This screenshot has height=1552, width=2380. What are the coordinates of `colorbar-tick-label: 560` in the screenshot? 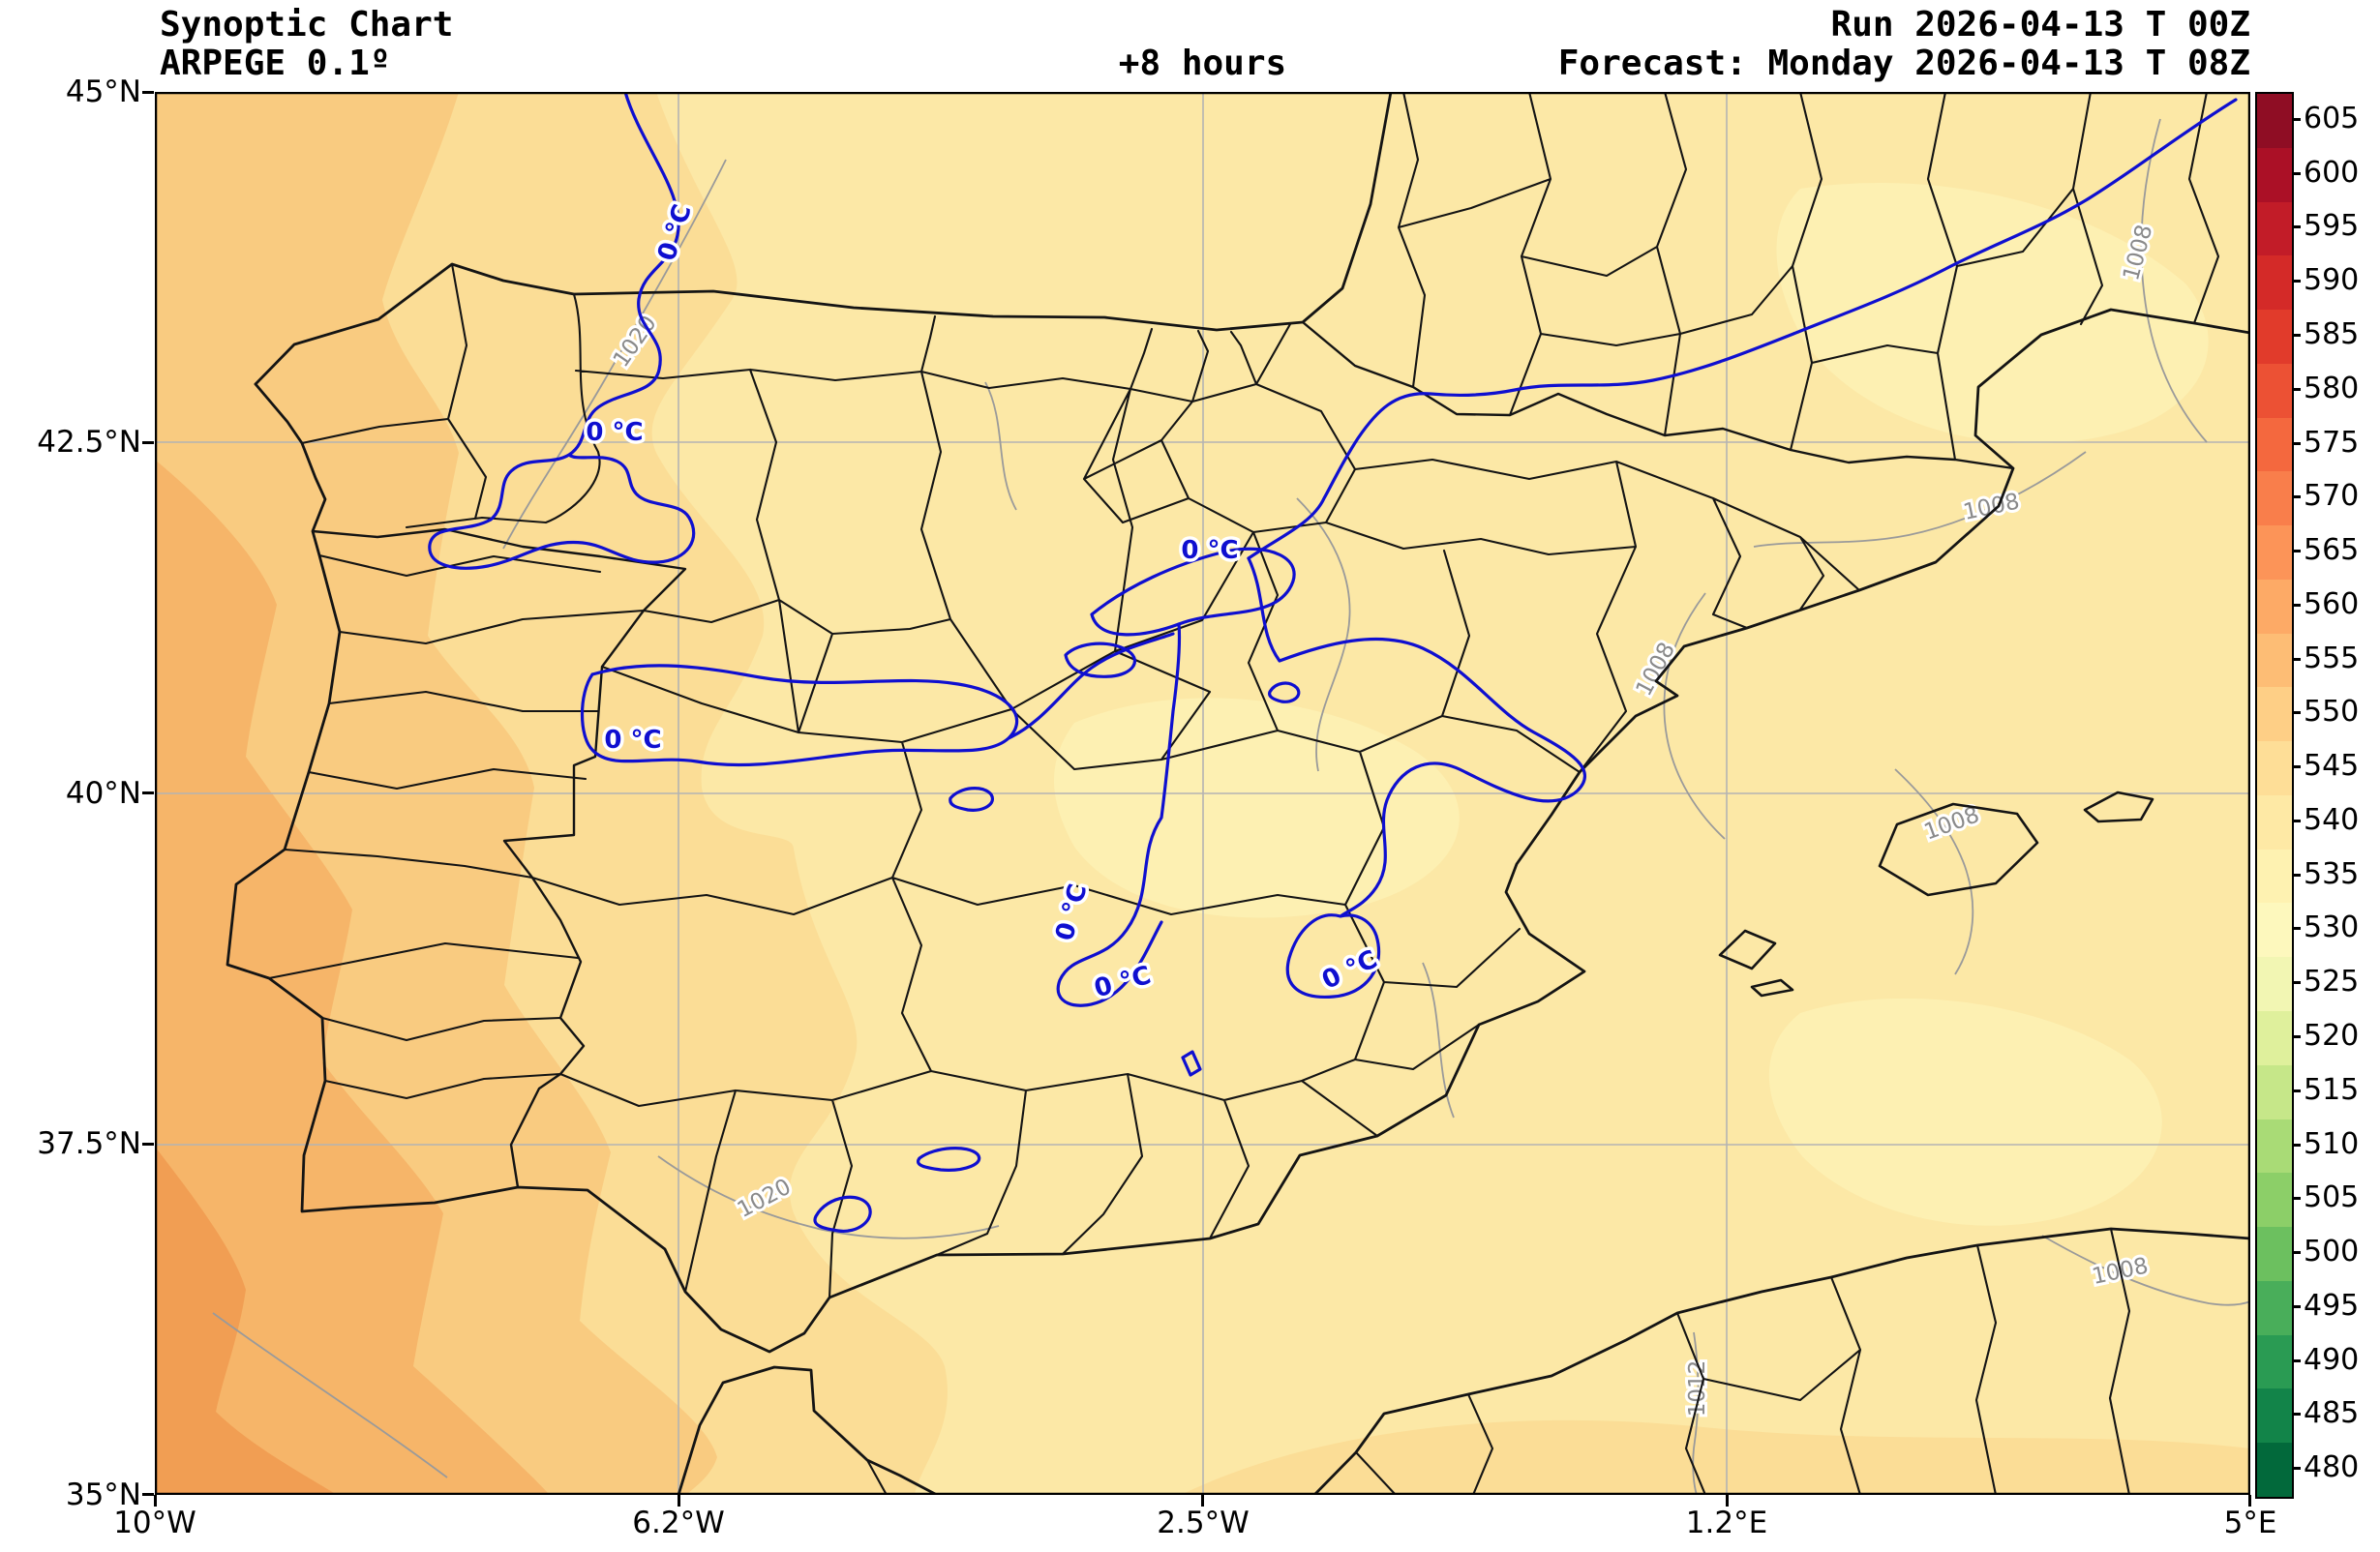 It's located at (2326, 604).